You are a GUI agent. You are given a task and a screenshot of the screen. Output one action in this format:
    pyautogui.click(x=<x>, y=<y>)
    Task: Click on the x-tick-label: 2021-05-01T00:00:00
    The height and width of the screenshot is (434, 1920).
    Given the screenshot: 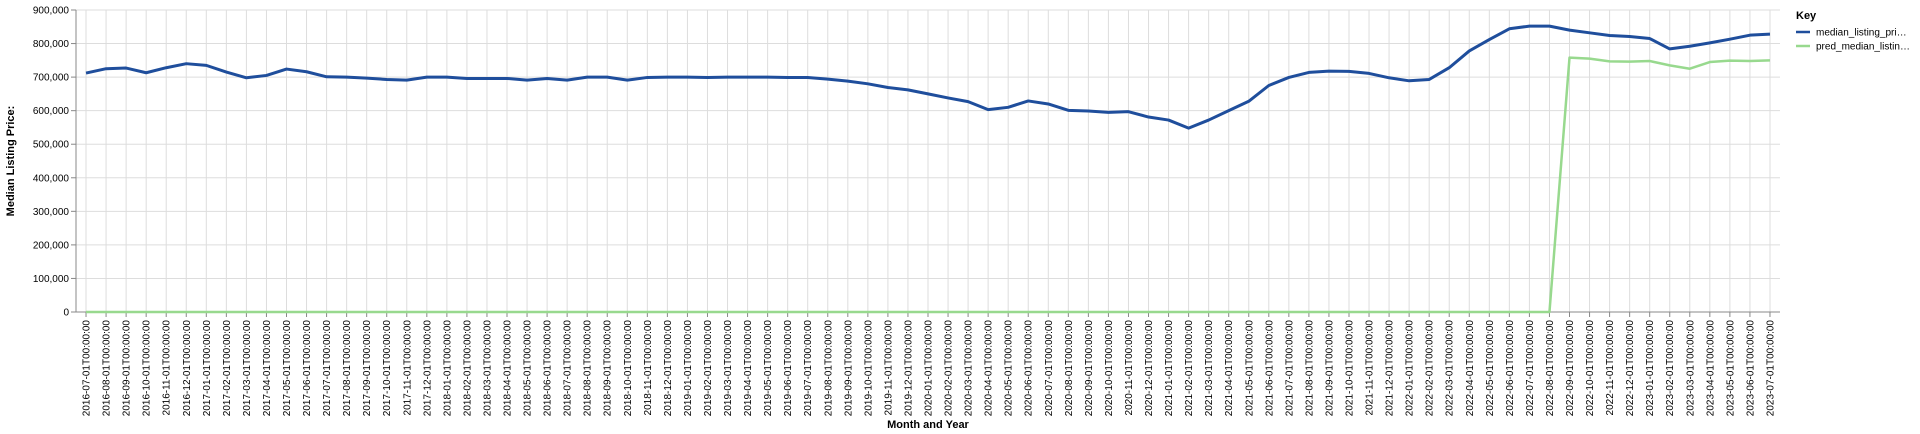 What is the action you would take?
    pyautogui.click(x=1249, y=368)
    